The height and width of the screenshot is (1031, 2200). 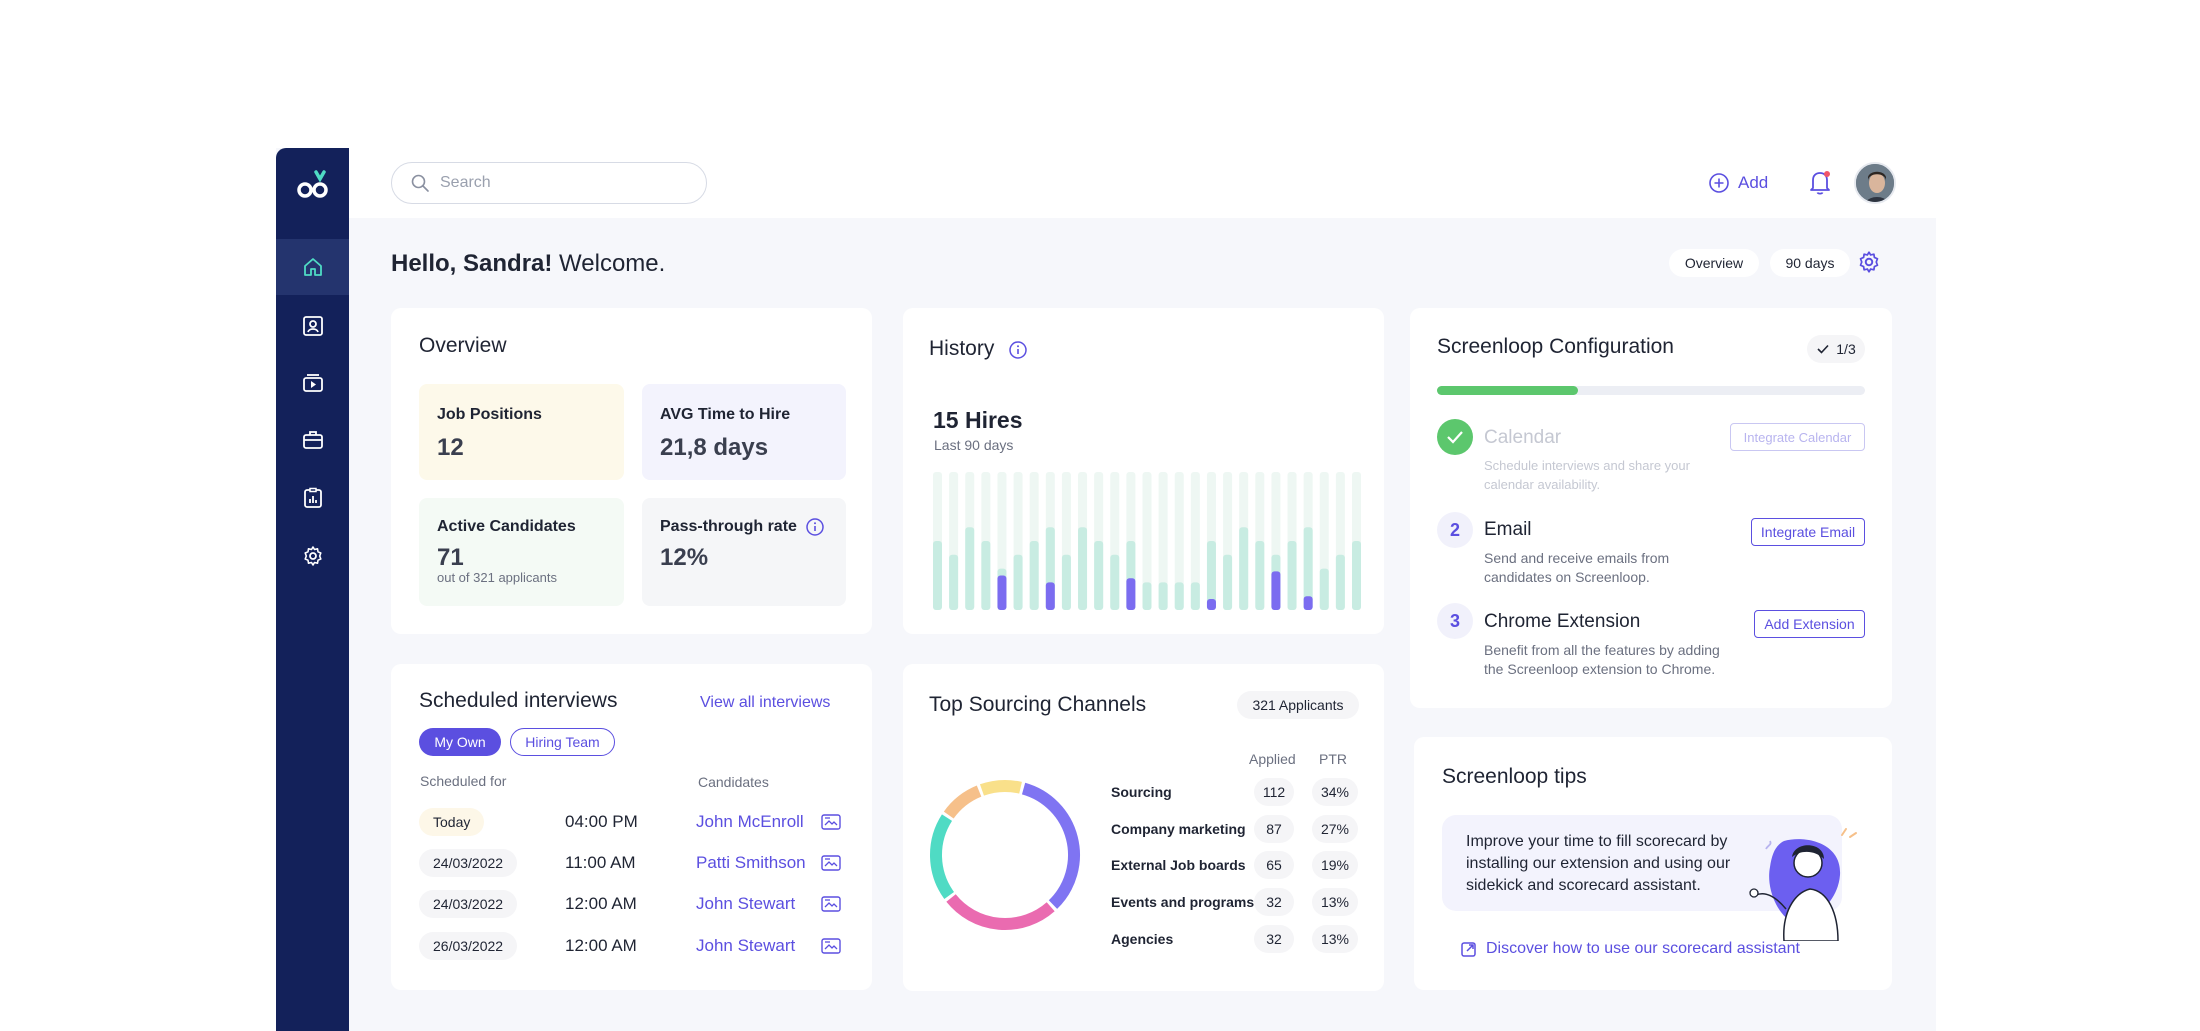 I want to click on external-link-icon, so click(x=1468, y=949).